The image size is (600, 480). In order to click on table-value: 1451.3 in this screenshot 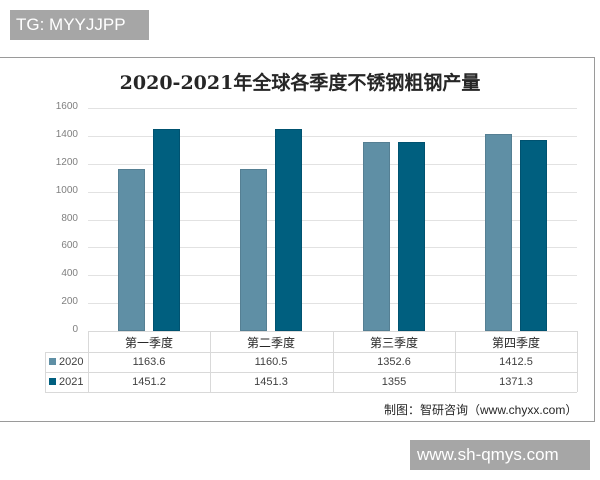, I will do `click(271, 382)`.